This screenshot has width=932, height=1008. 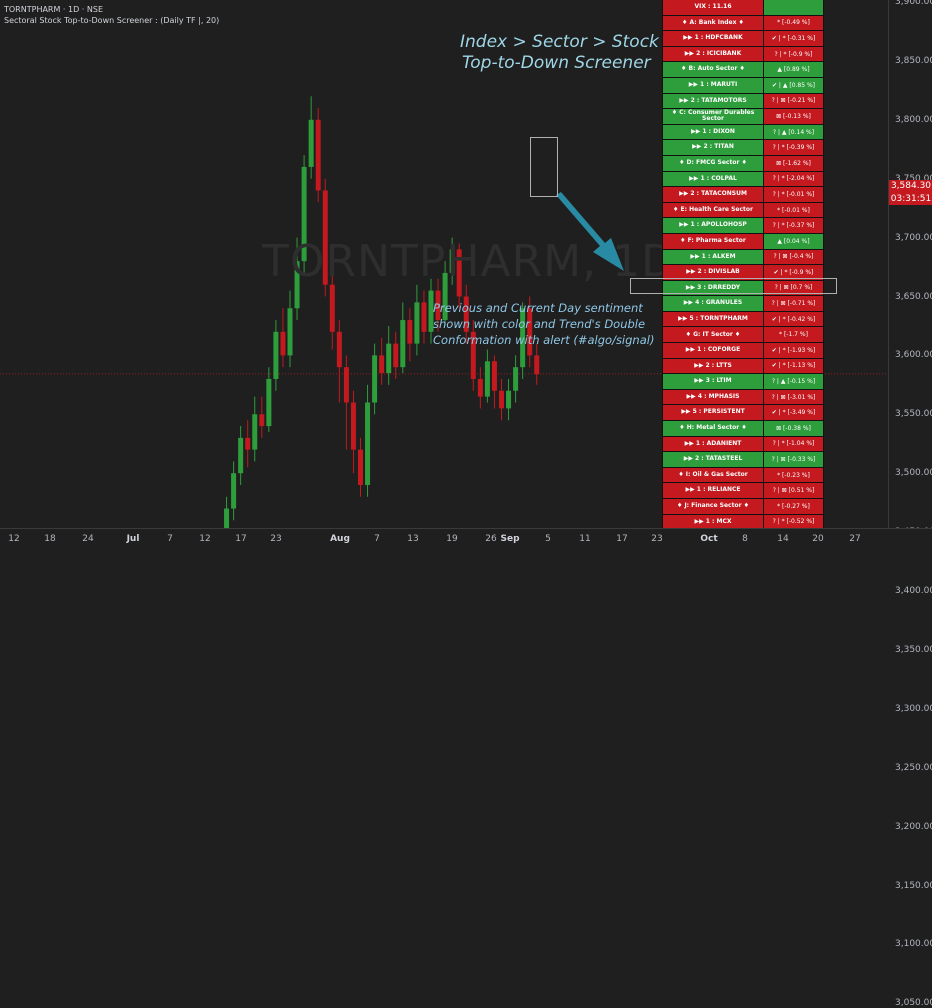 What do you see at coordinates (913, 944) in the screenshot?
I see `price-tick: 3,100.00` at bounding box center [913, 944].